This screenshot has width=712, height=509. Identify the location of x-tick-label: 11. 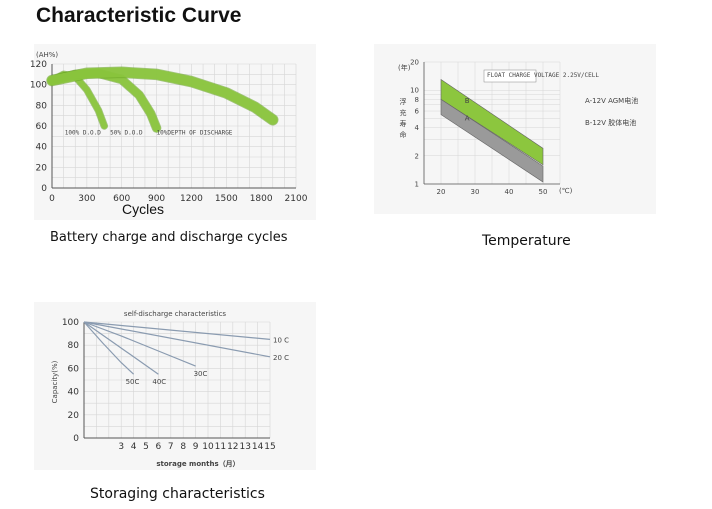
(220, 447).